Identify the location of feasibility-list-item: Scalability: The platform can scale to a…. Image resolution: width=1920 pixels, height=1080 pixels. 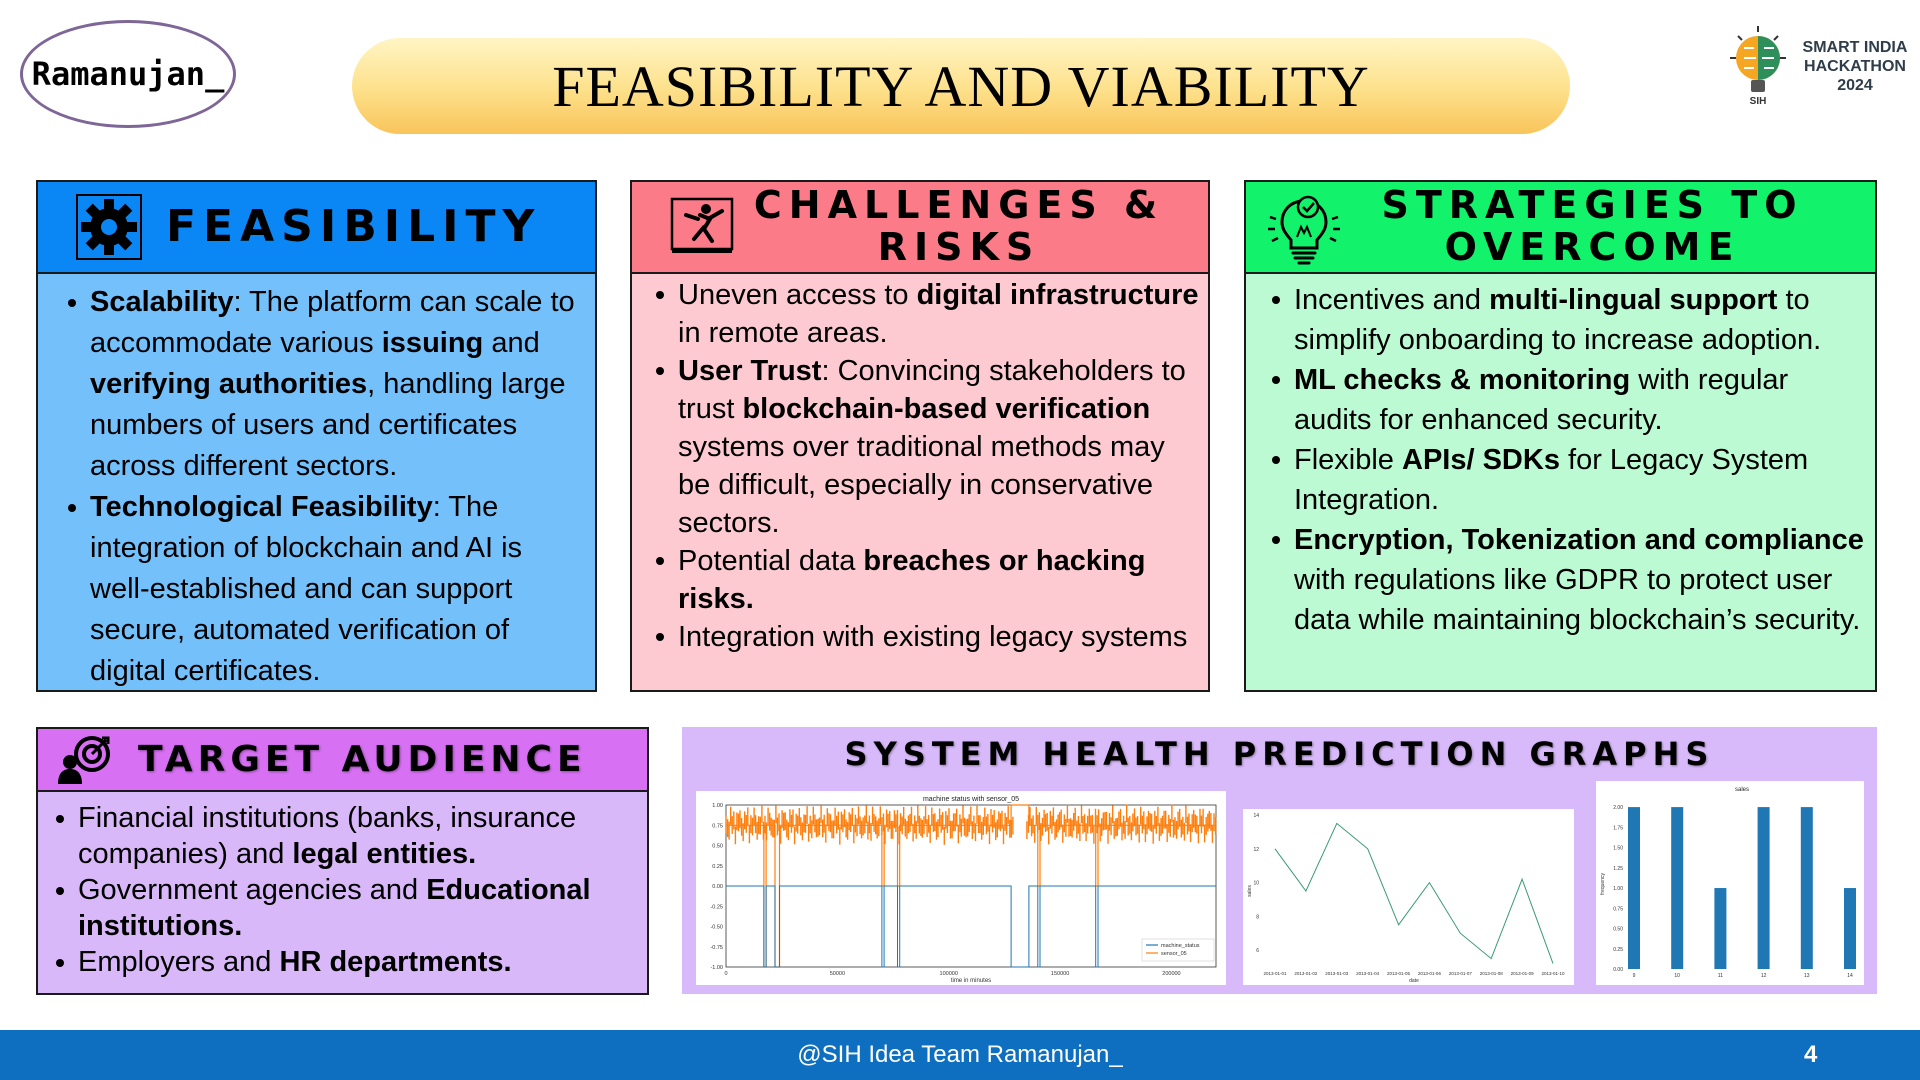
(318, 384).